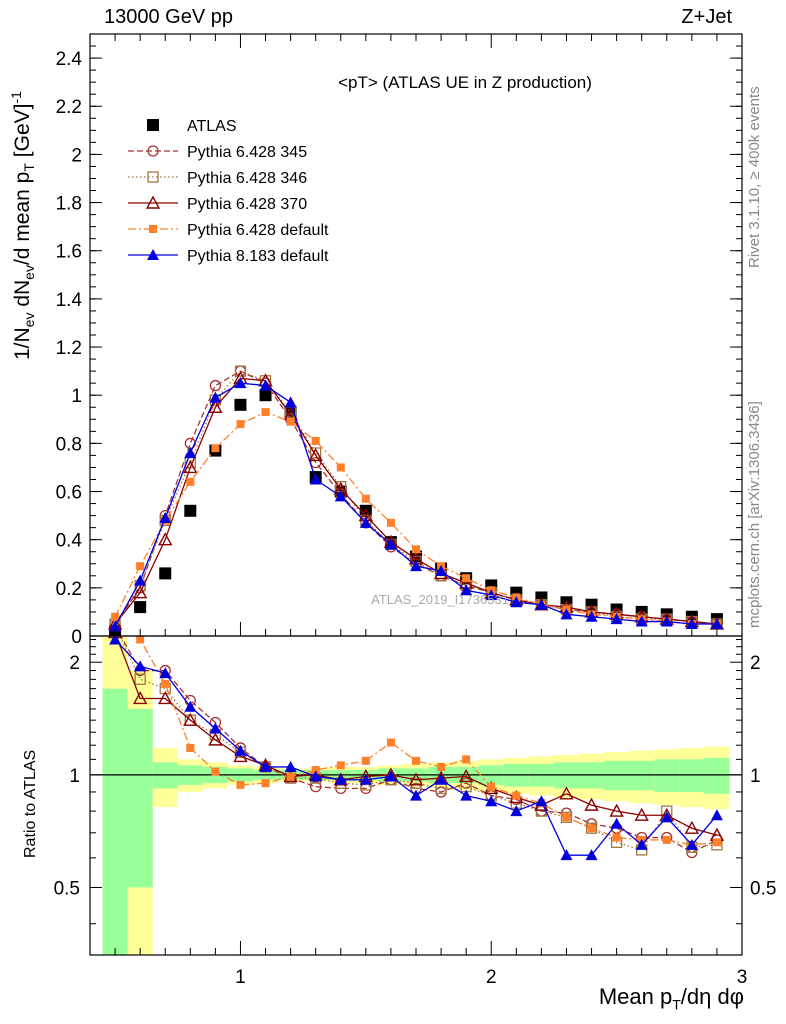 The height and width of the screenshot is (1024, 786). What do you see at coordinates (69, 348) in the screenshot?
I see `main-ytick-label: 1.2` at bounding box center [69, 348].